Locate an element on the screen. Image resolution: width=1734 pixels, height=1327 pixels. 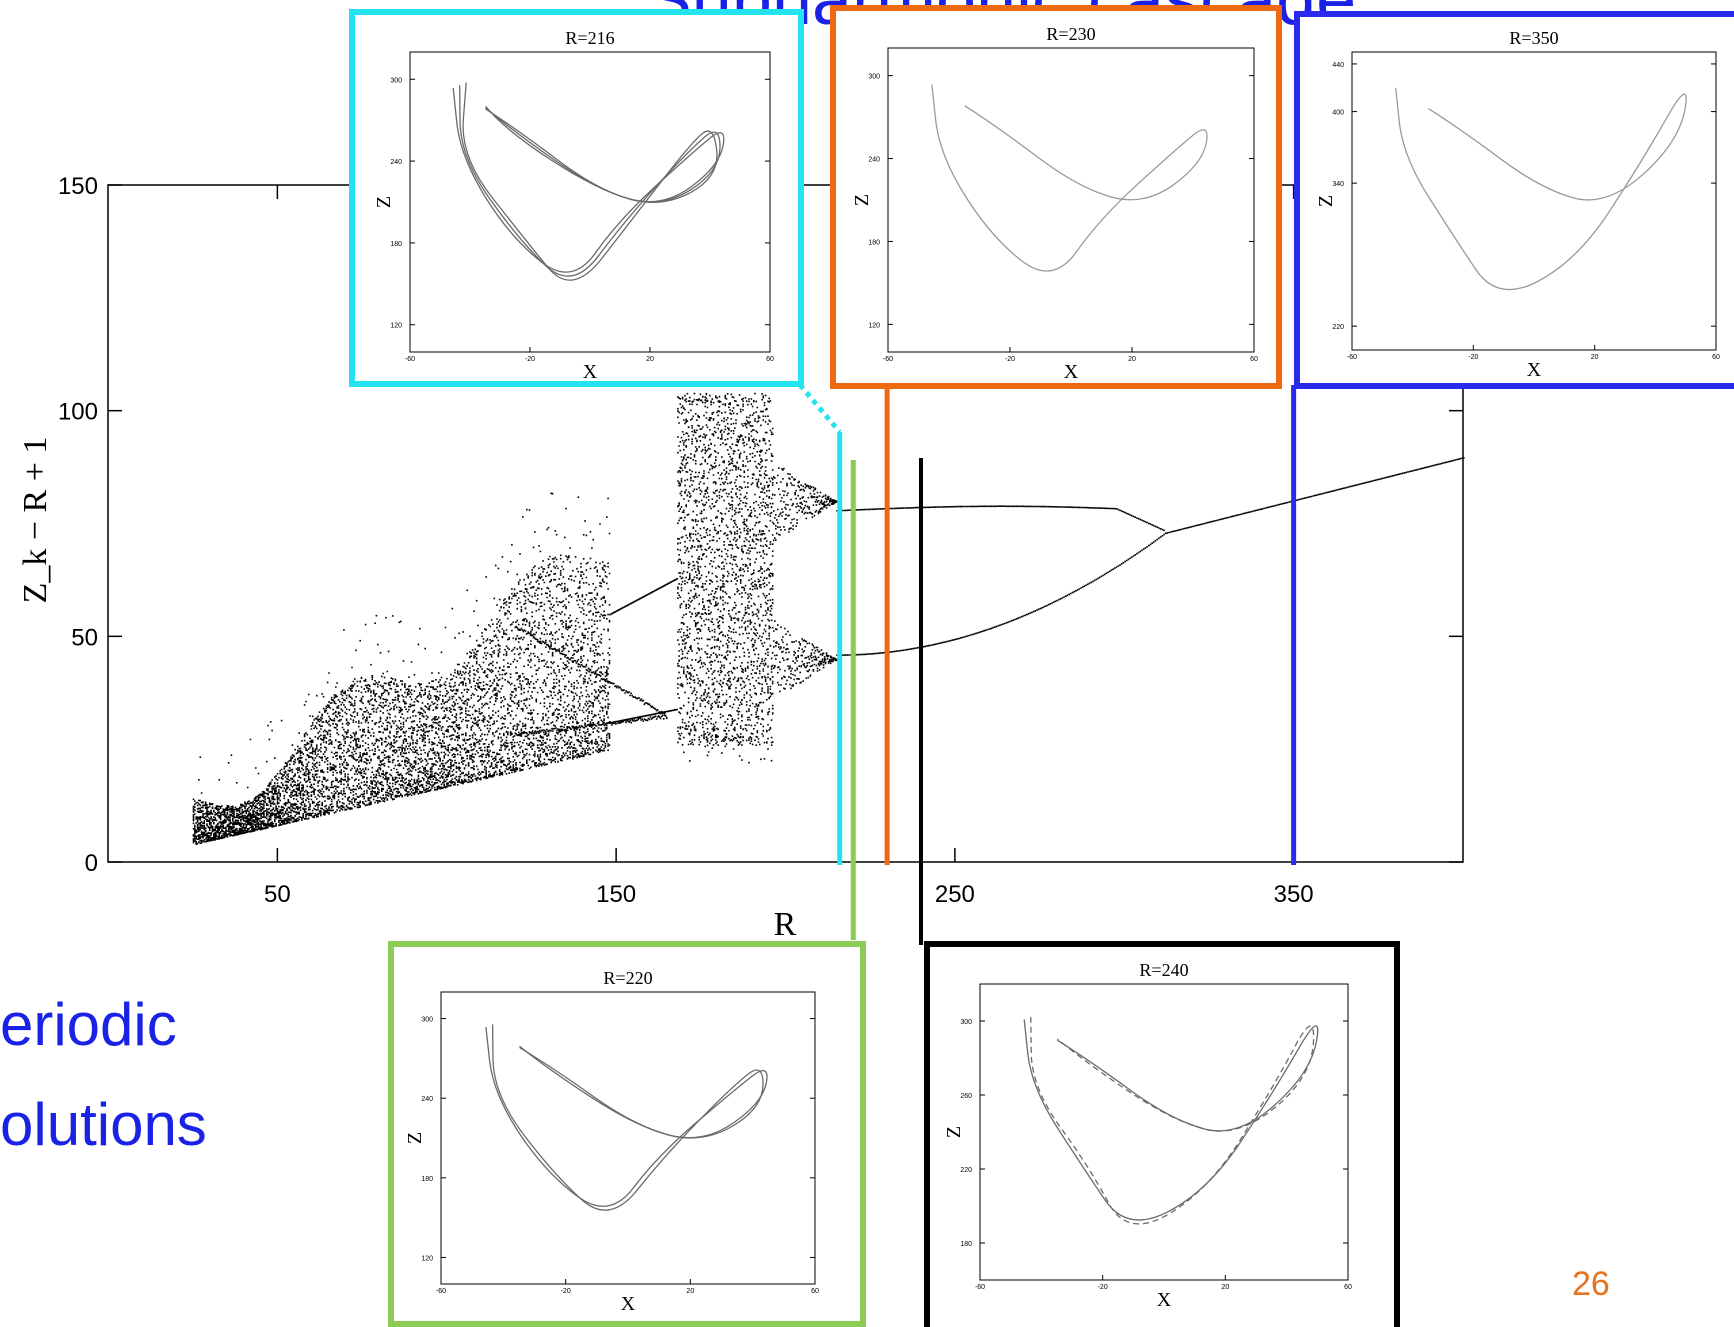
inset-r350-border is located at coordinates (1514, 200).